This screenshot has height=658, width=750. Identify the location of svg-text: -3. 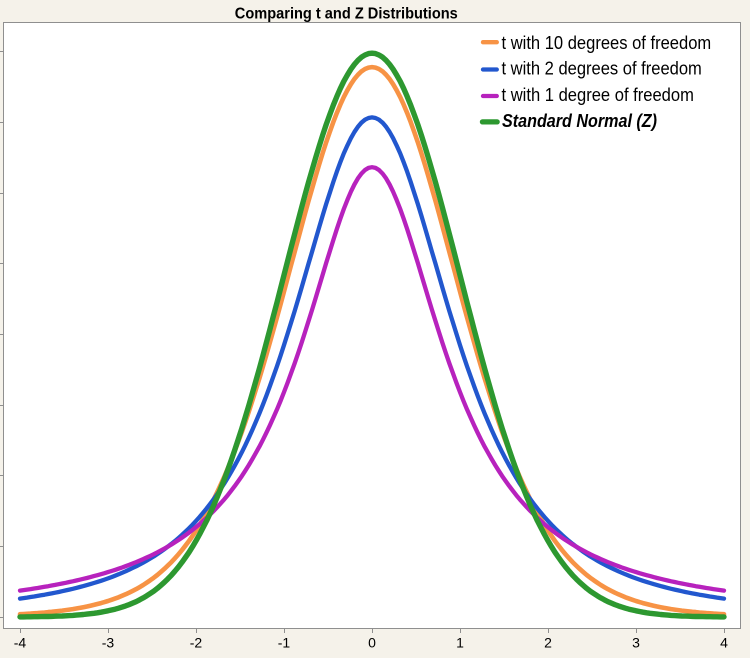
(108, 643).